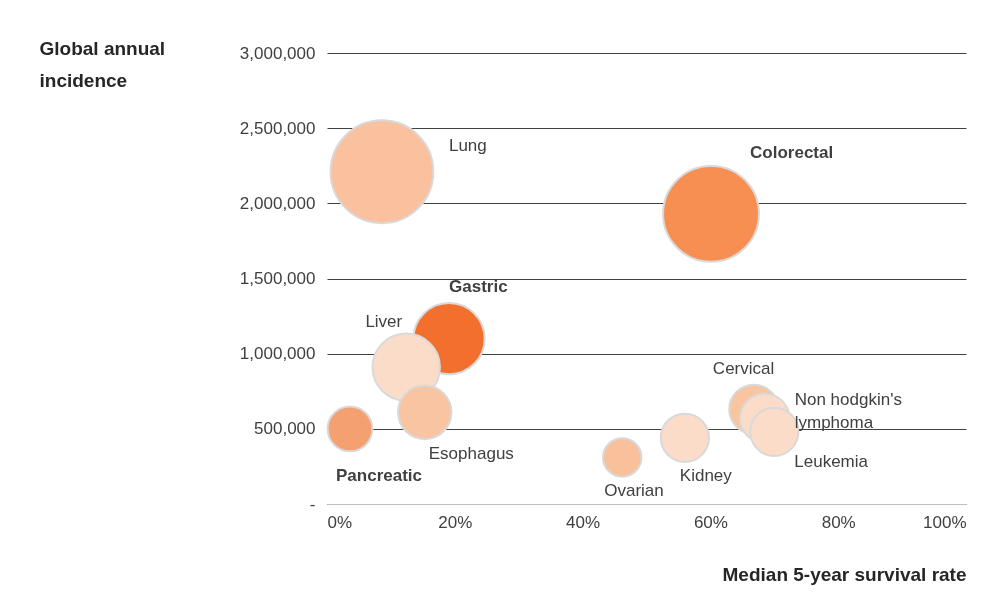 The height and width of the screenshot is (604, 1003). I want to click on series-label: Non hodgkin's lymphoma, so click(848, 411).